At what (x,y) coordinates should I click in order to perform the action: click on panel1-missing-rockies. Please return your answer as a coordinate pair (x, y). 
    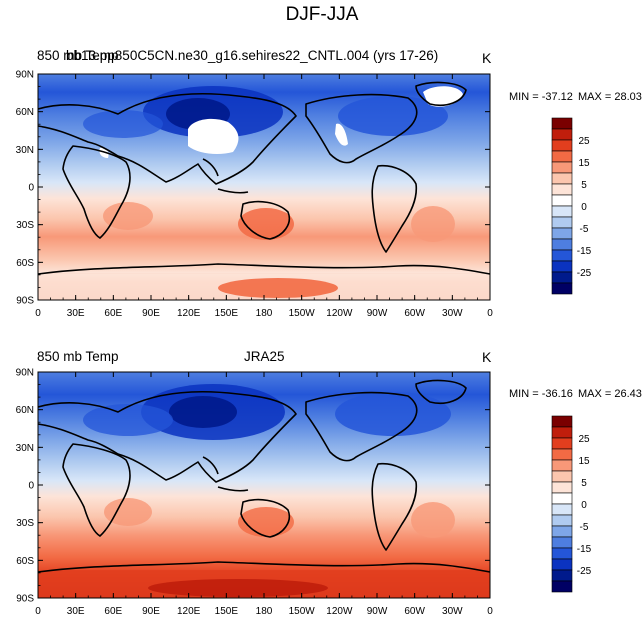
    Looking at the image, I should click on (341, 134).